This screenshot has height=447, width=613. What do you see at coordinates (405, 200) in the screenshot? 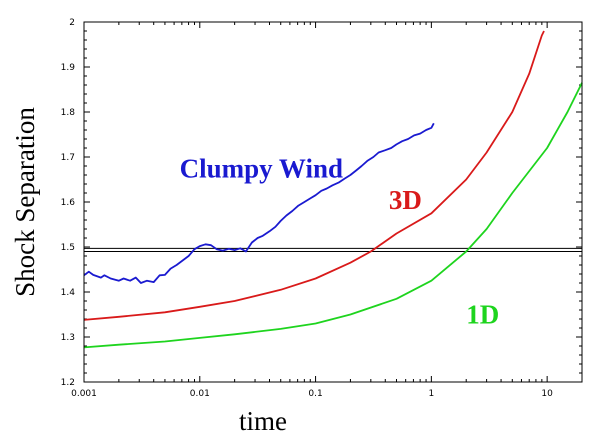
I see `annotation-3d: 3D` at bounding box center [405, 200].